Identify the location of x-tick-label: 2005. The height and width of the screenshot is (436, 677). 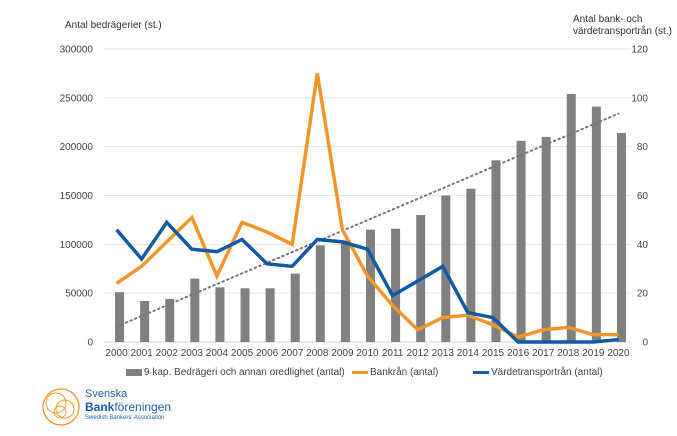
(242, 353).